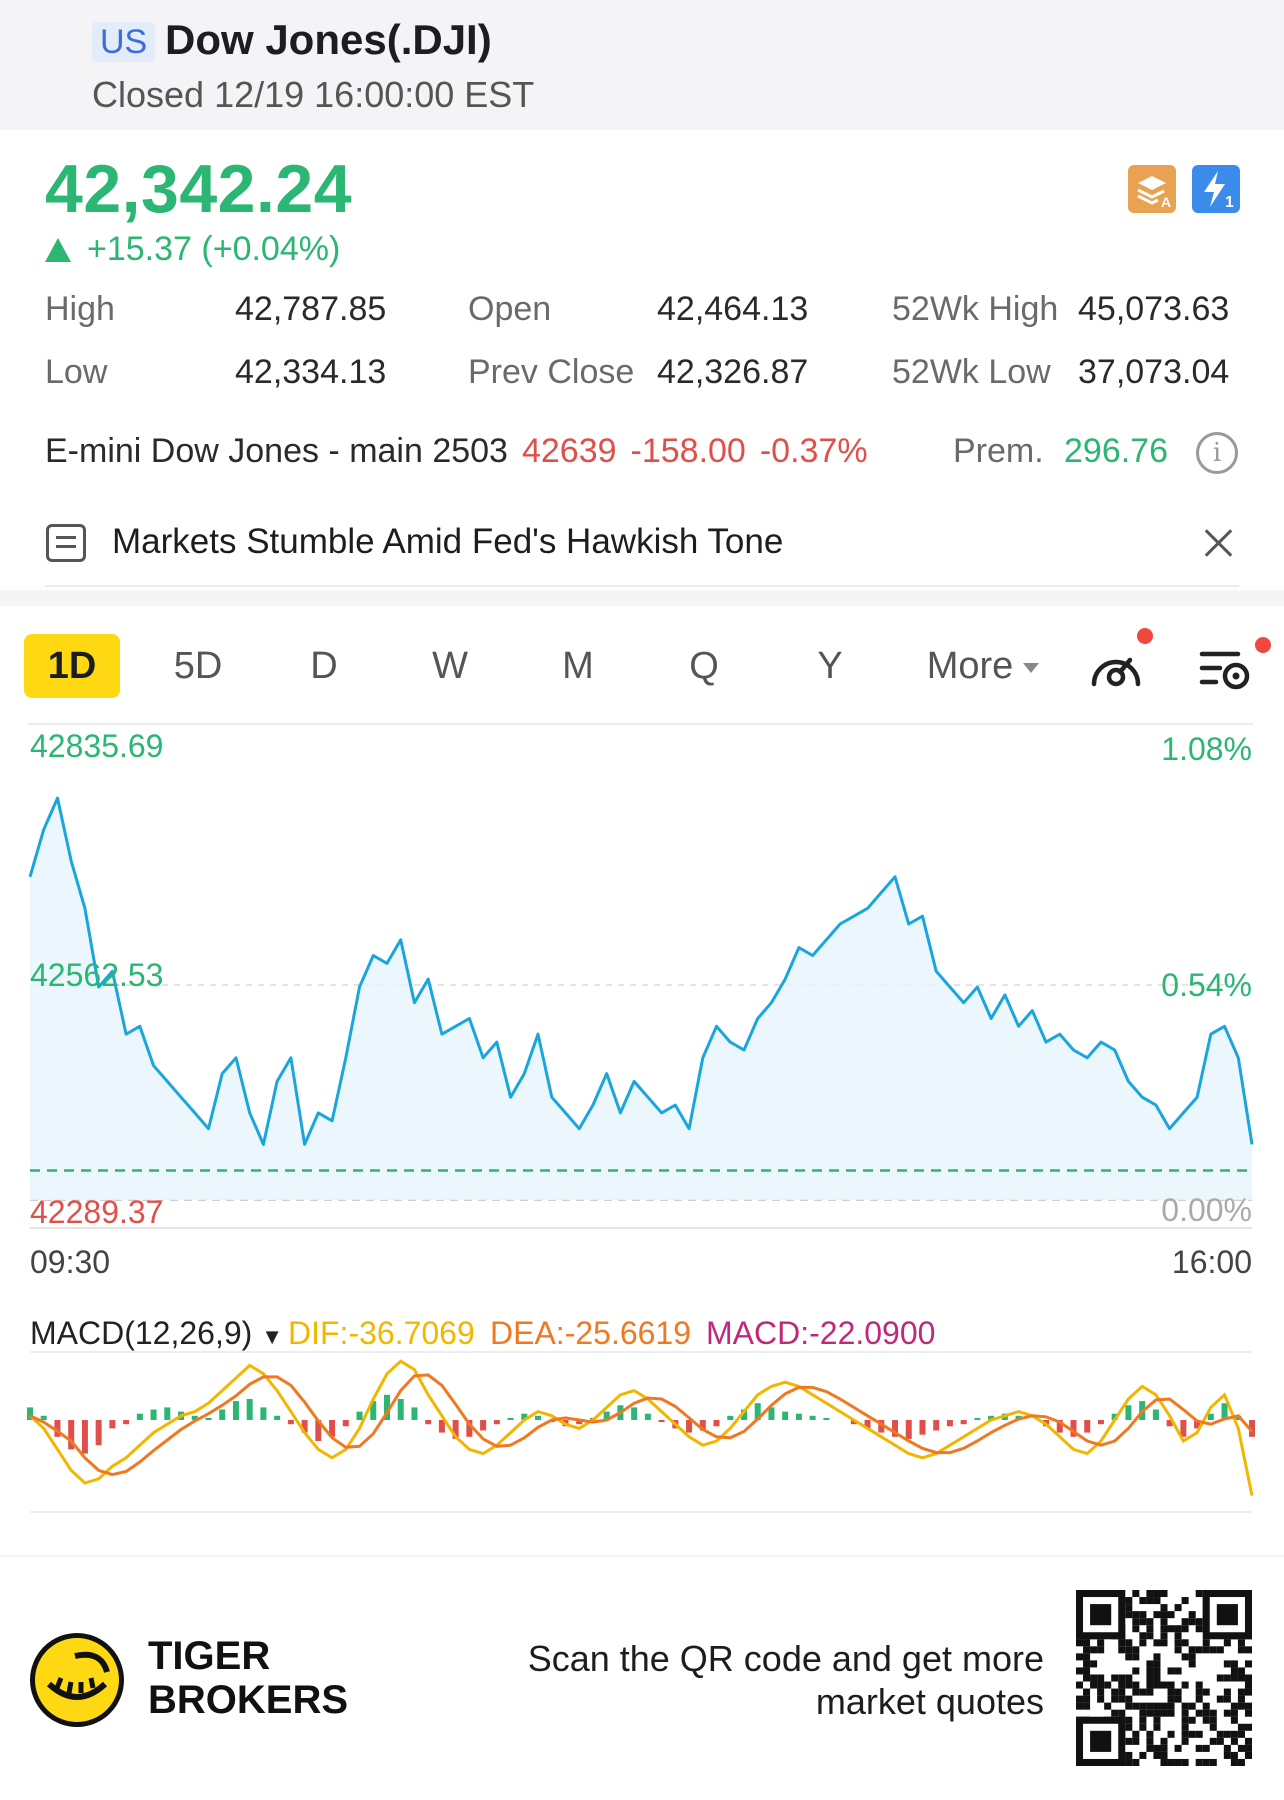 This screenshot has height=1800, width=1284. What do you see at coordinates (76, 372) in the screenshot?
I see `low-label: Low` at bounding box center [76, 372].